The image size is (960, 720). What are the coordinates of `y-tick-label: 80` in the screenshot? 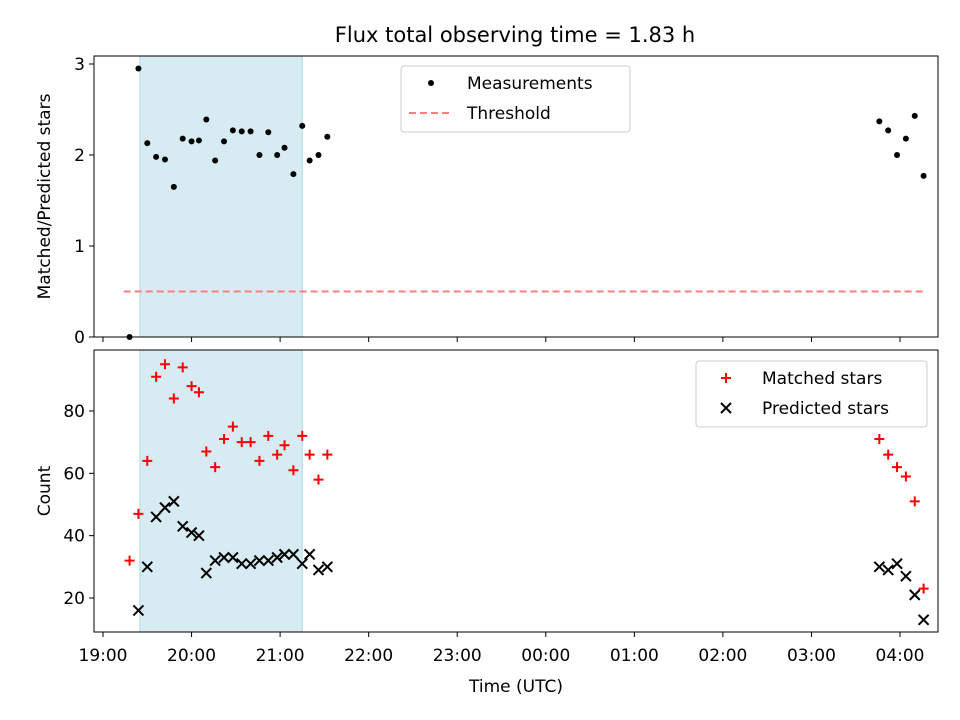 It's located at (74, 412).